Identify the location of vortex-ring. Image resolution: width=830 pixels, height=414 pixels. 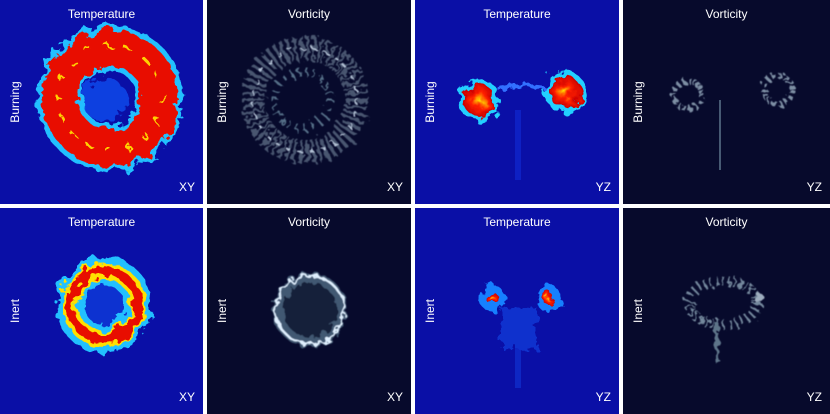
(310, 310).